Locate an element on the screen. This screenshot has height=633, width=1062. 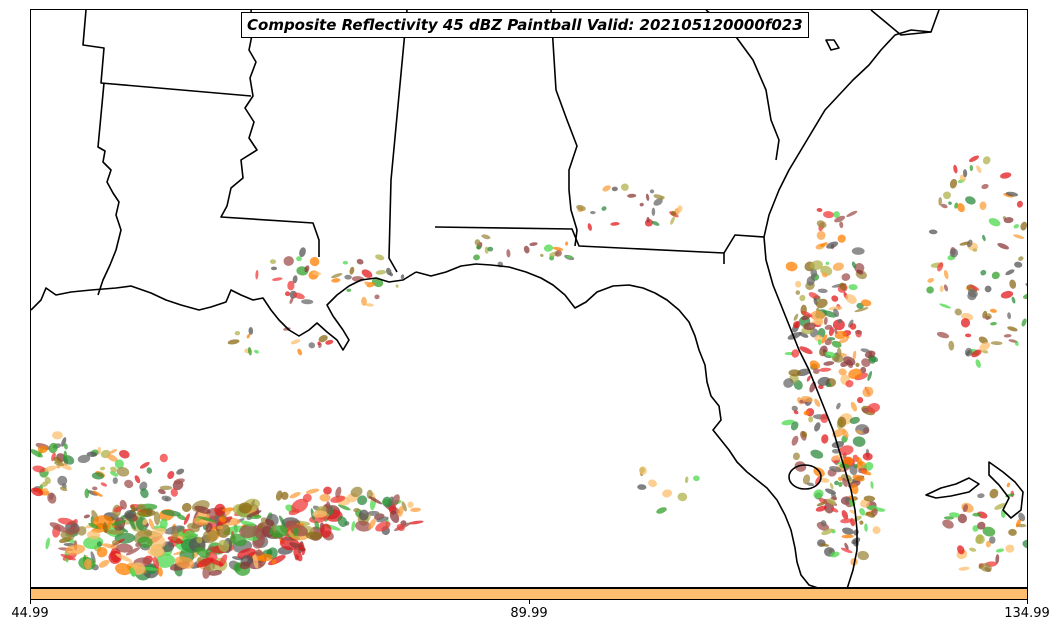
colorbar is located at coordinates (529, 594).